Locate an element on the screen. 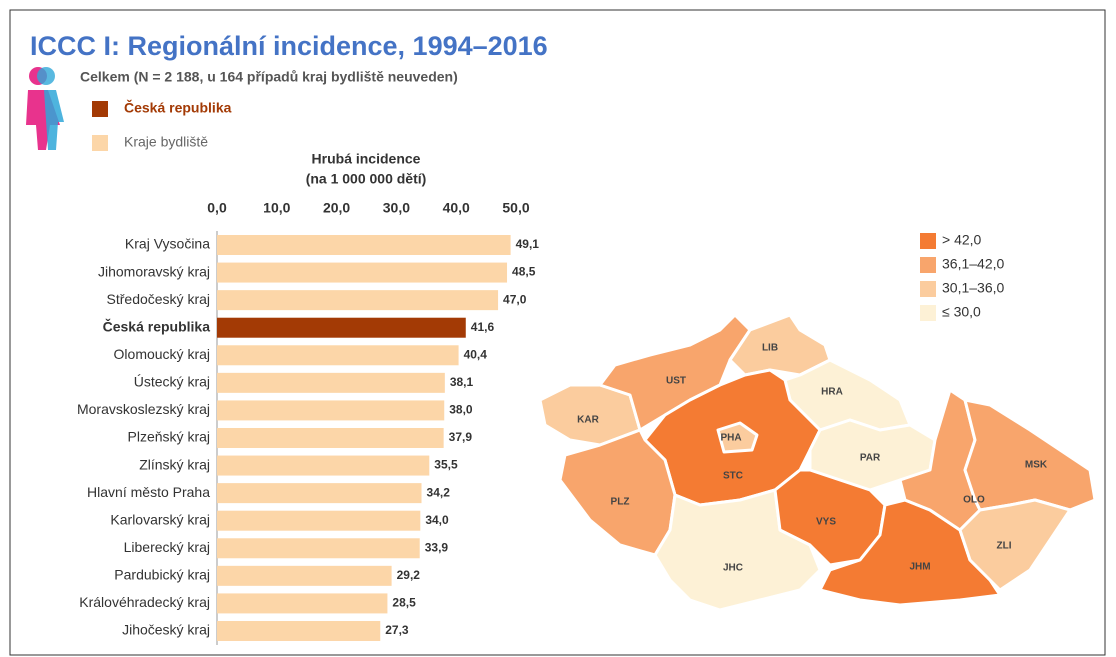 This screenshot has height=657, width=1116. category-label: Kraj Vysočina is located at coordinates (167, 244).